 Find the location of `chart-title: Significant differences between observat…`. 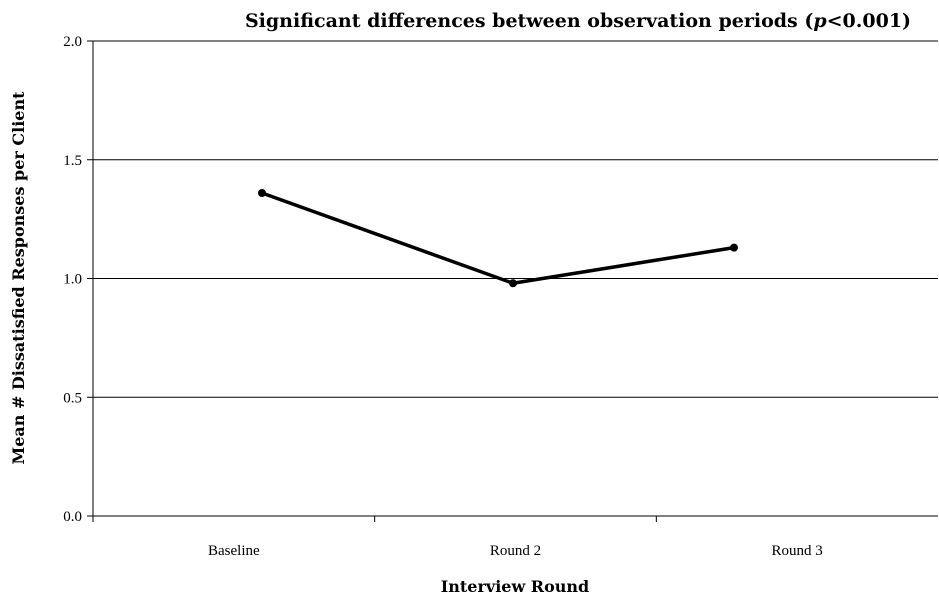

chart-title: Significant differences between observat… is located at coordinates (578, 21).